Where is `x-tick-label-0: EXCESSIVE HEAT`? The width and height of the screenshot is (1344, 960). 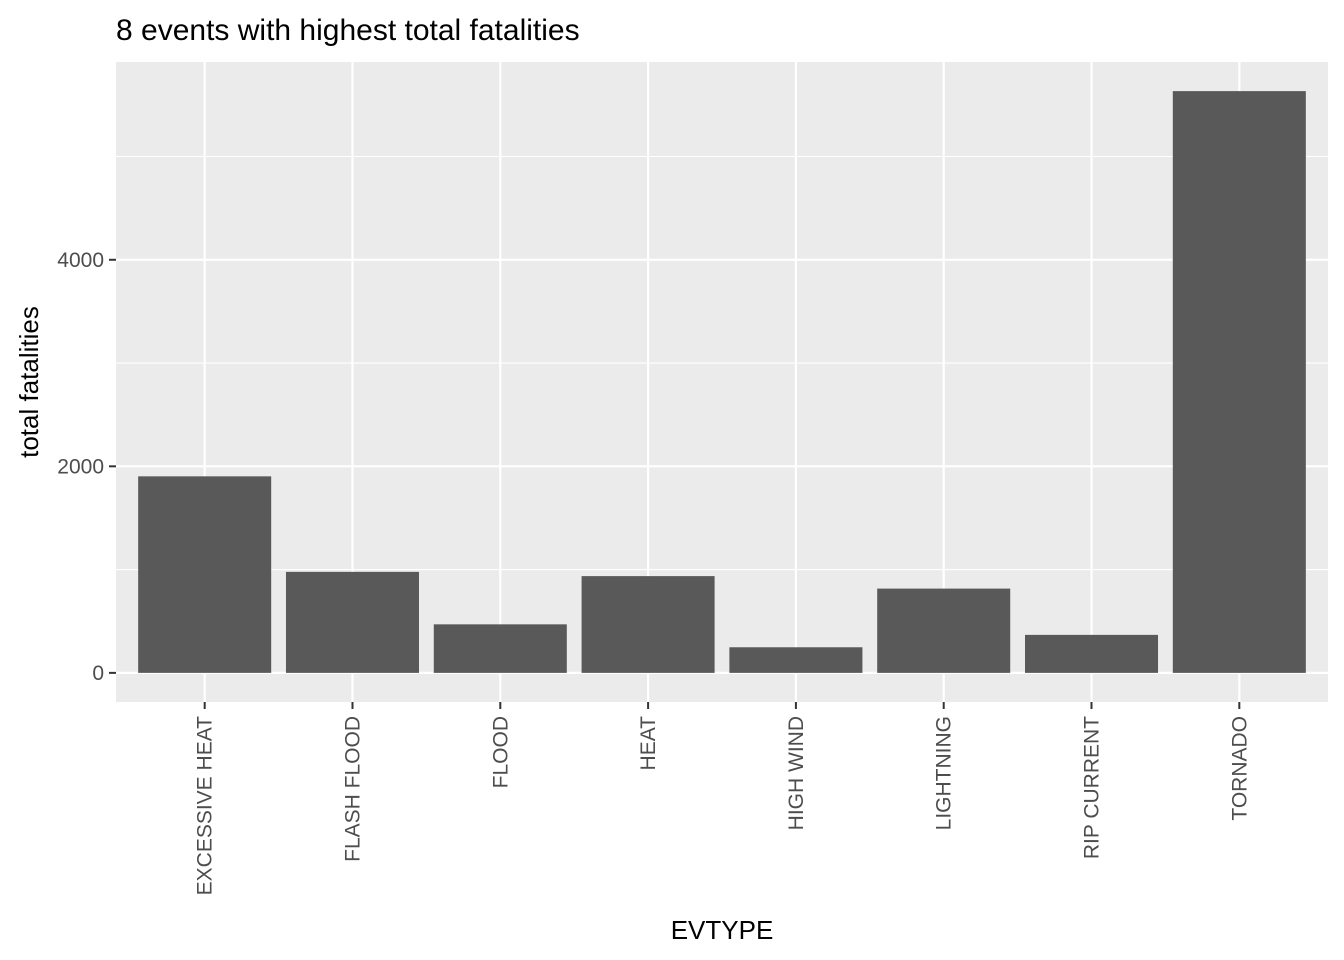
x-tick-label-0: EXCESSIVE HEAT is located at coordinates (205, 806).